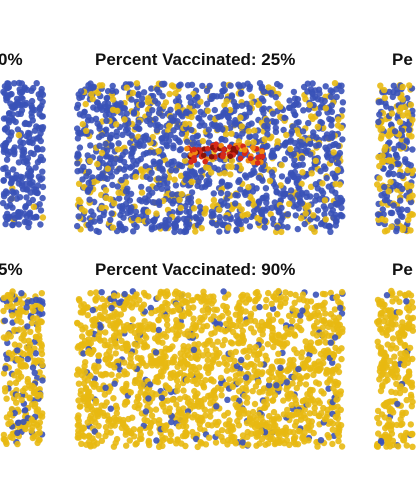 This screenshot has width=416, height=500. Describe the element at coordinates (402, 59) in the screenshot. I see `panel-title-2: Pe` at that location.